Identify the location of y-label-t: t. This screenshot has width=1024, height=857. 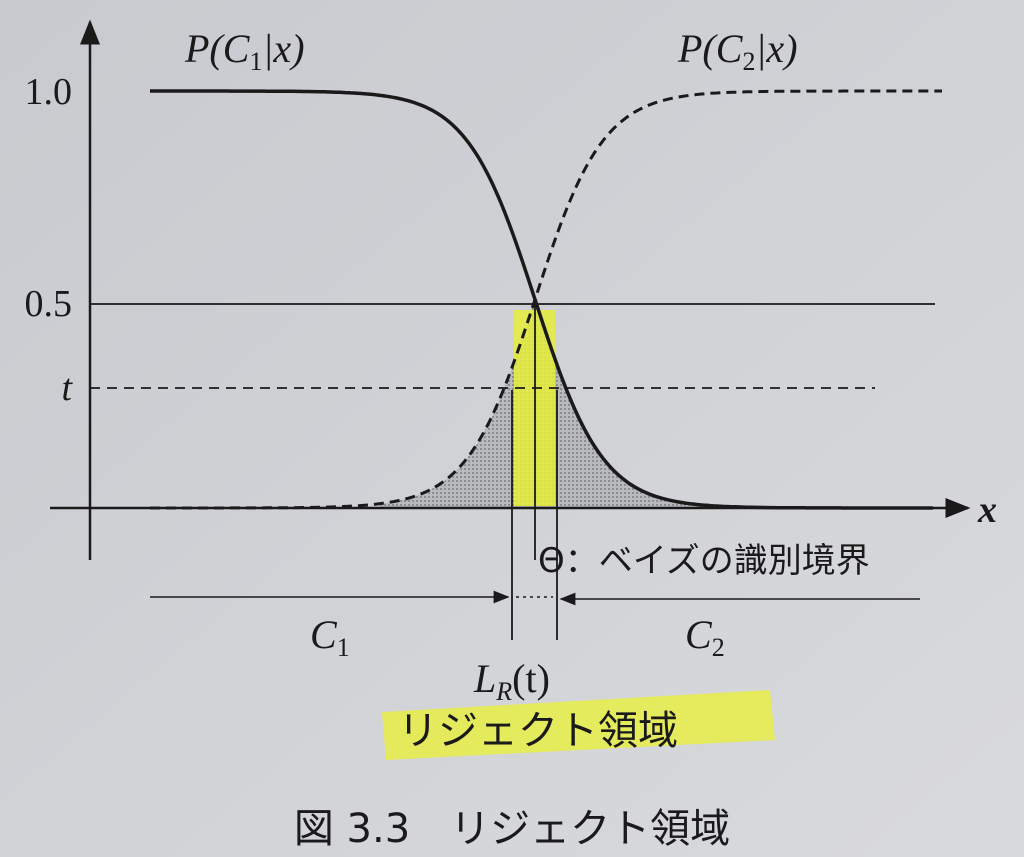
(67, 388).